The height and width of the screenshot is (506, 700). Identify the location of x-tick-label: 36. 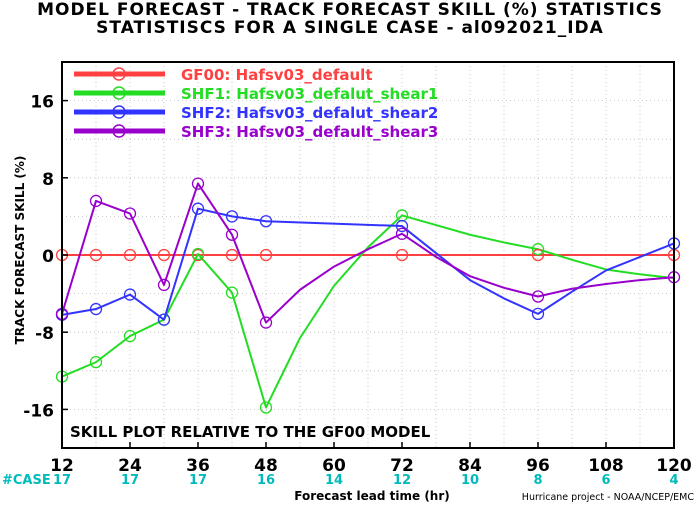
(198, 466).